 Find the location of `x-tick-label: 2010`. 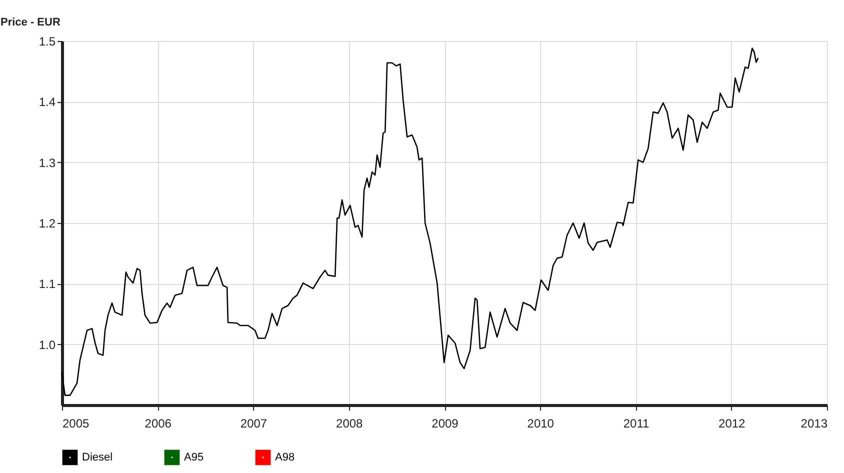

x-tick-label: 2010 is located at coordinates (540, 423).